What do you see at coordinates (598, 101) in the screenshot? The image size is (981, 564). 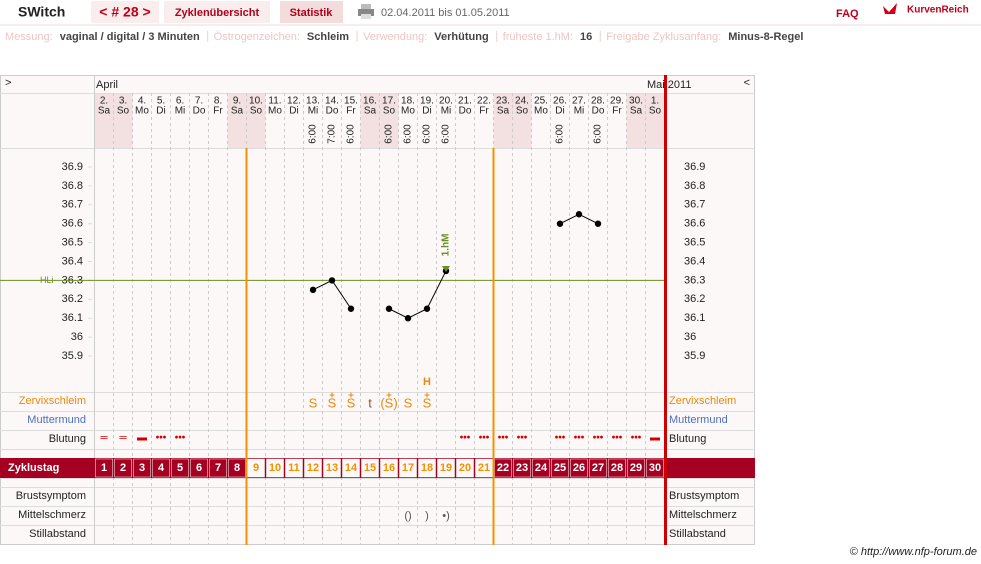 I see `date: 28.` at bounding box center [598, 101].